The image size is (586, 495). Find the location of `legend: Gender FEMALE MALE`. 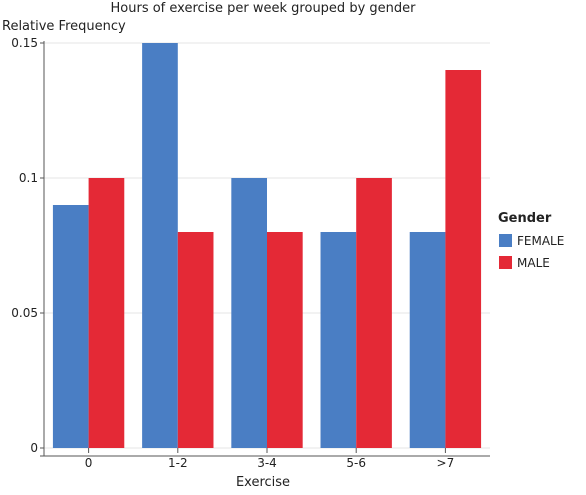

legend: Gender FEMALE MALE is located at coordinates (531, 240).